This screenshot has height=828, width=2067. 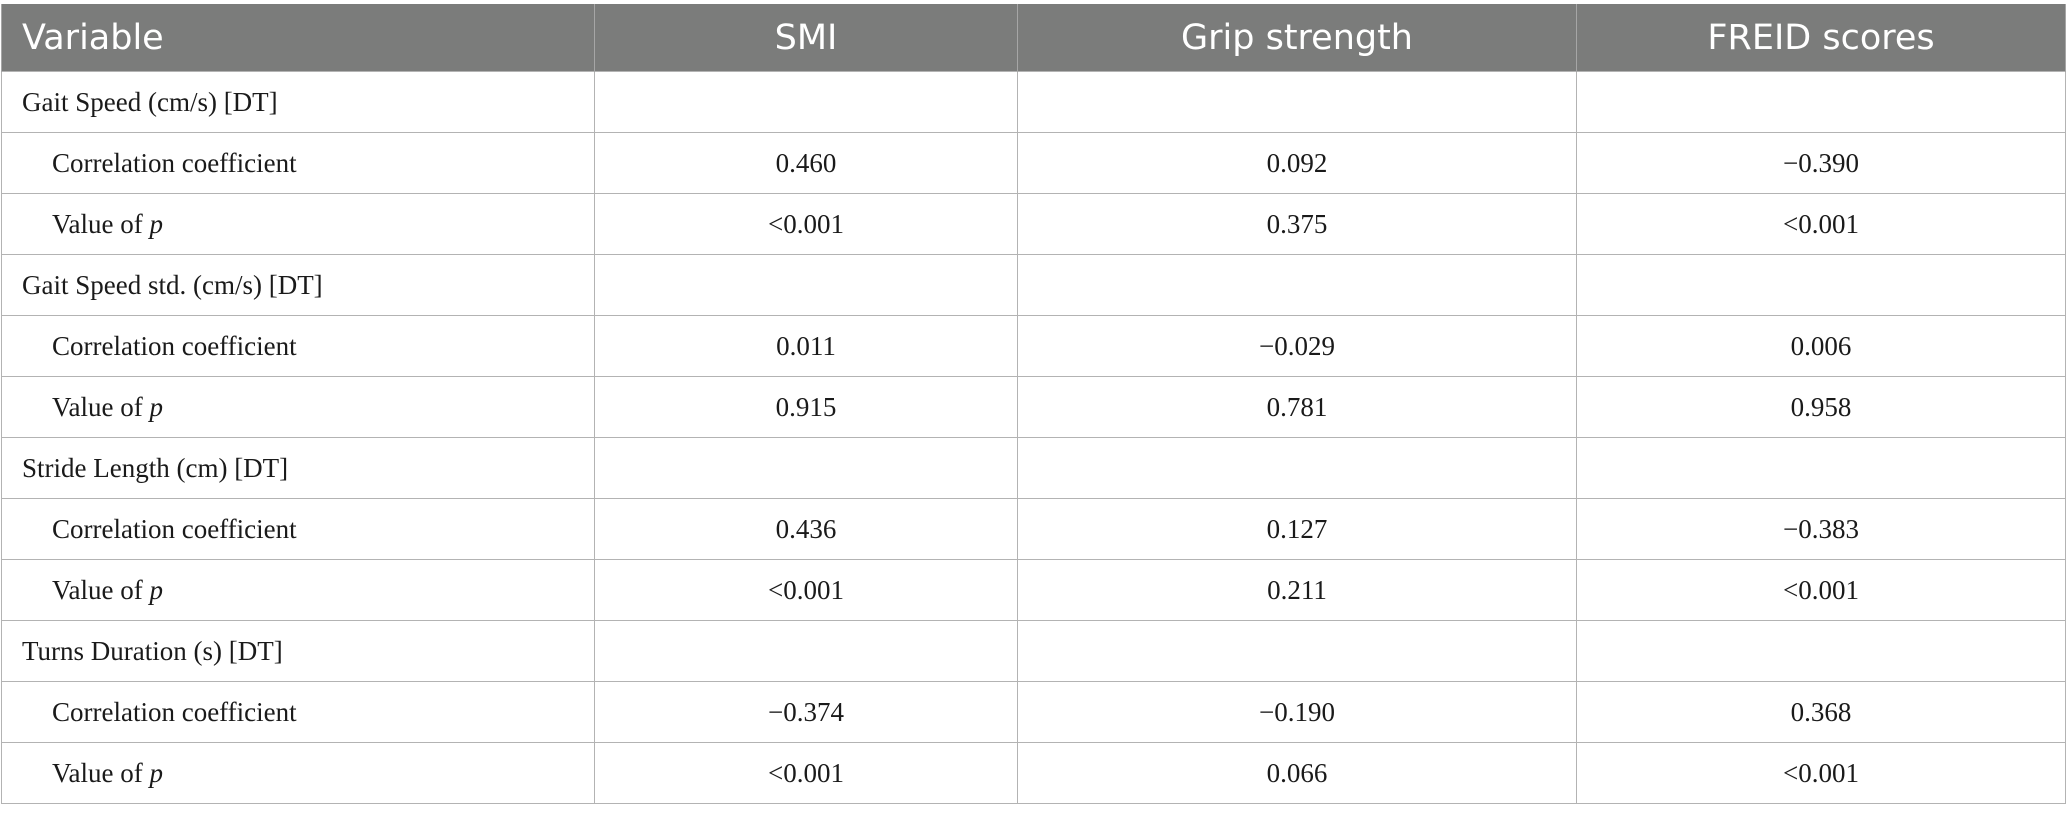 I want to click on grip-coefficient: −0.029, so click(x=1297, y=346).